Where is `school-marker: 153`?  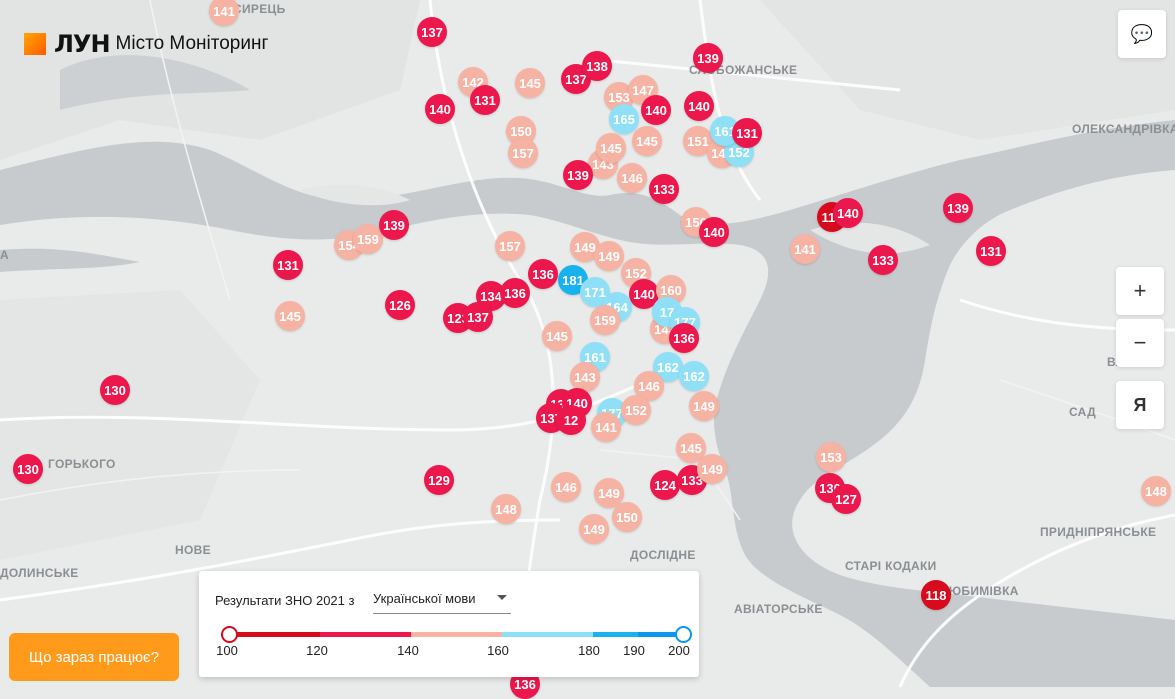
school-marker: 153 is located at coordinates (831, 457).